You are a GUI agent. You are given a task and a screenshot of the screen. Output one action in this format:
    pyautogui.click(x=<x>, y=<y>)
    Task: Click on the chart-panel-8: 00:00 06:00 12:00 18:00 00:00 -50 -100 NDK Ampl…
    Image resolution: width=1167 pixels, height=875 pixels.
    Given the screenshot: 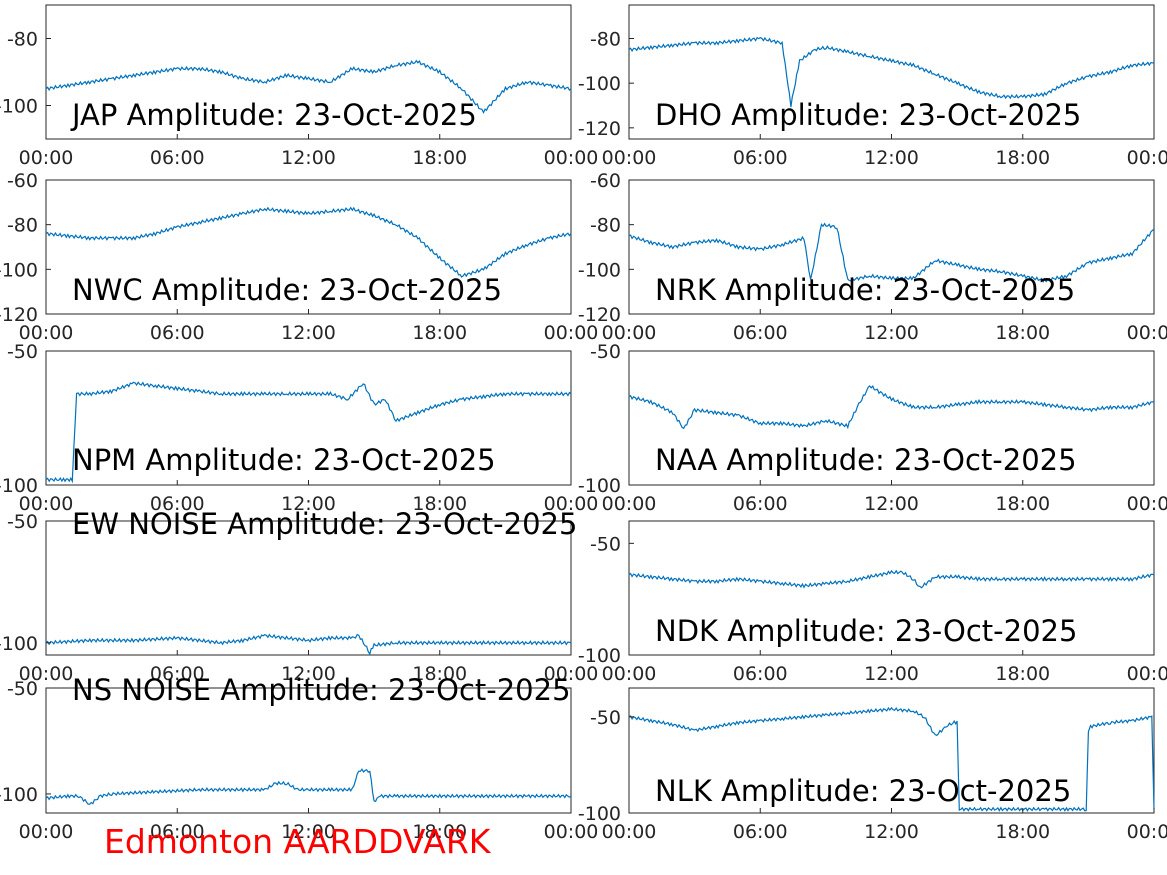 What is the action you would take?
    pyautogui.click(x=872, y=602)
    